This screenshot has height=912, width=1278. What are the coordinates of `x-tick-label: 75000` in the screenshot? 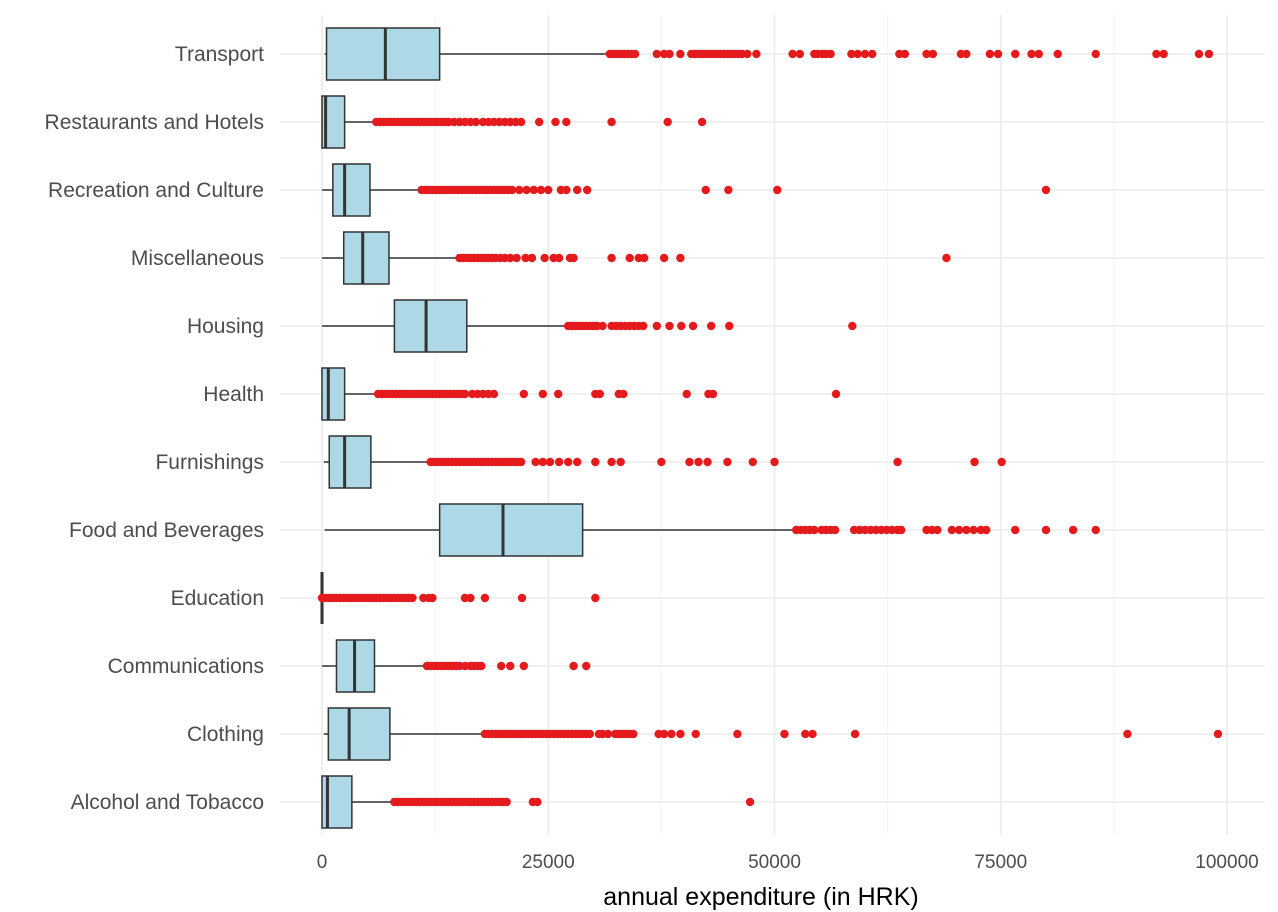 It's located at (1000, 862).